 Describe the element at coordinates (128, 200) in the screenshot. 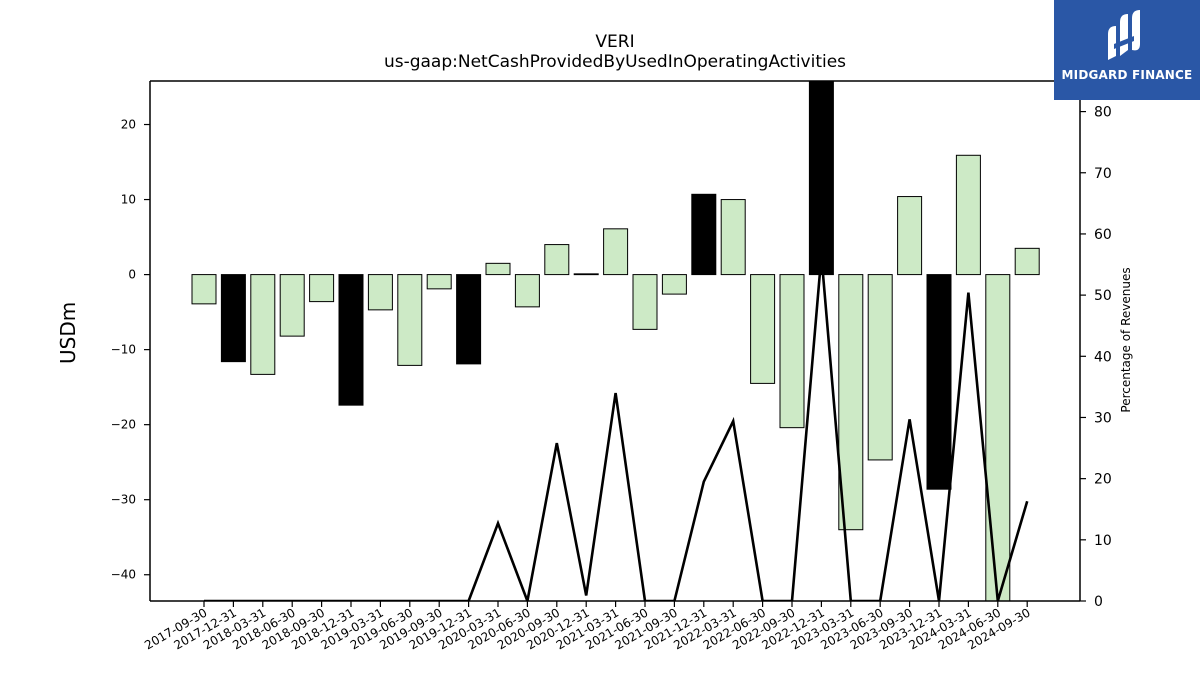

I see `y-tick-label: 10` at that location.